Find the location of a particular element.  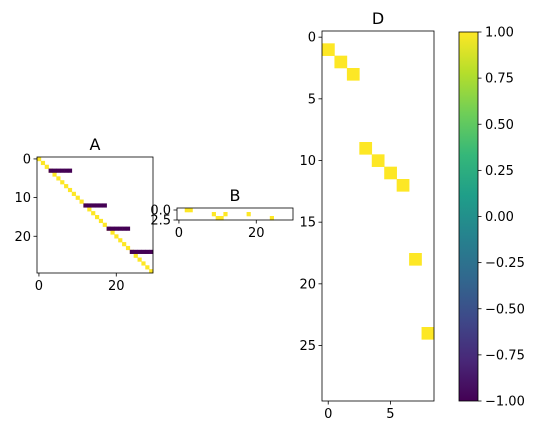

y-tick-label: 15 is located at coordinates (307, 223).